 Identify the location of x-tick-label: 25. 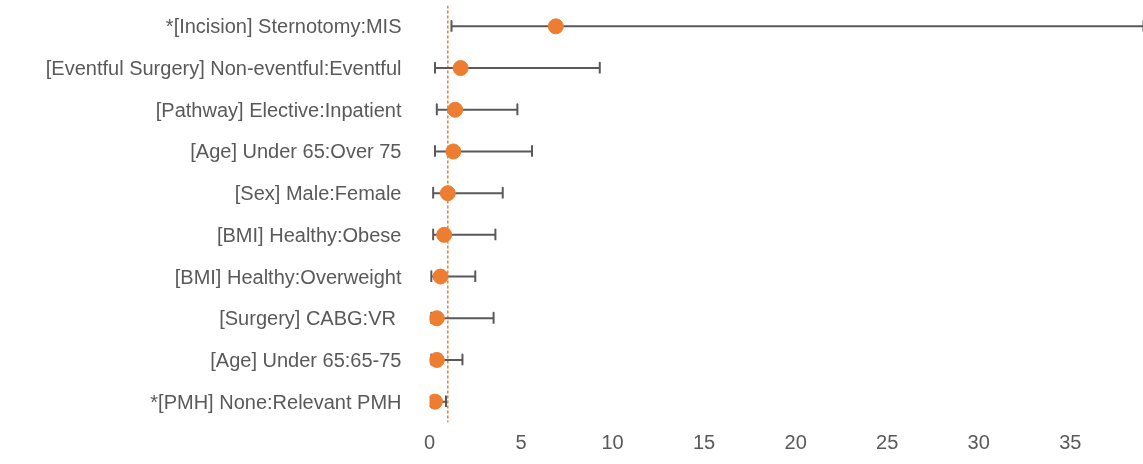
(887, 441).